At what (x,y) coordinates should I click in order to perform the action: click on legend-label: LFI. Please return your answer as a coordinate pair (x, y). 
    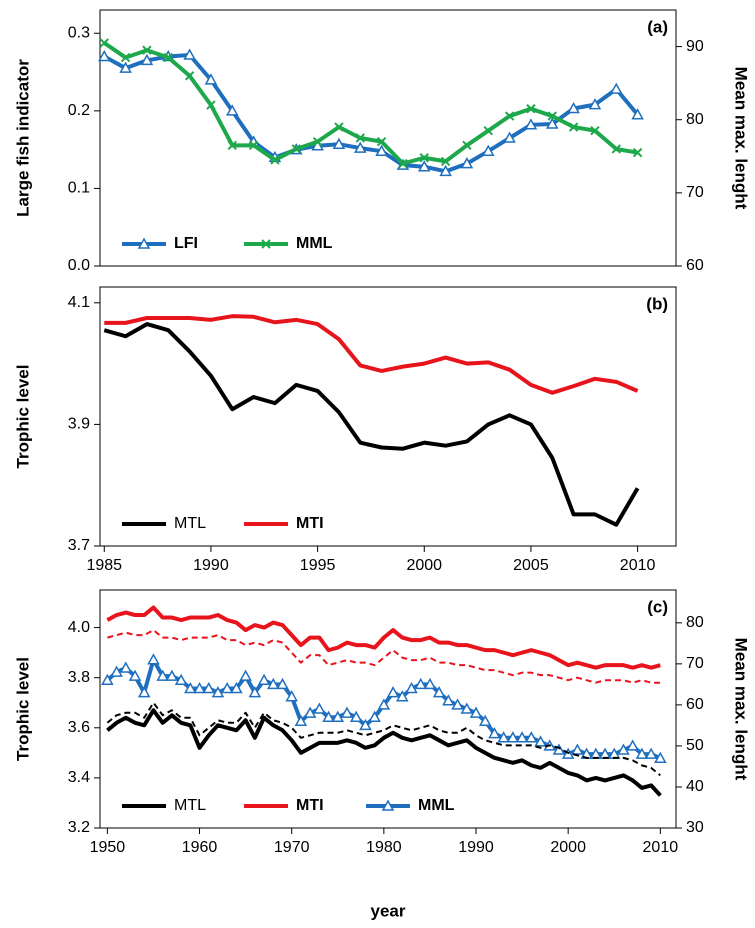
    Looking at the image, I should click on (186, 243).